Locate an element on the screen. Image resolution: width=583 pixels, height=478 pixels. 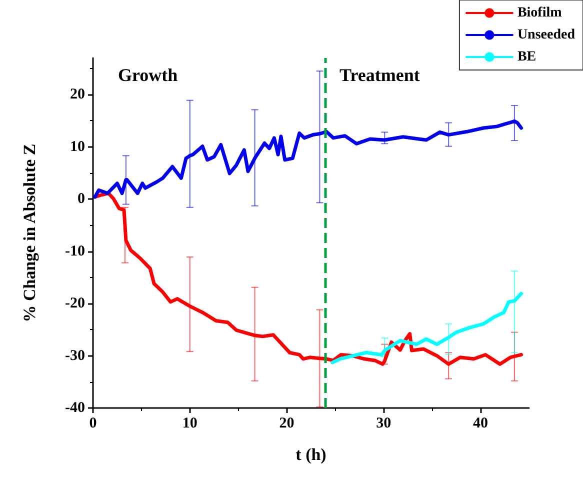
x-tick-label: 40 is located at coordinates (480, 424).